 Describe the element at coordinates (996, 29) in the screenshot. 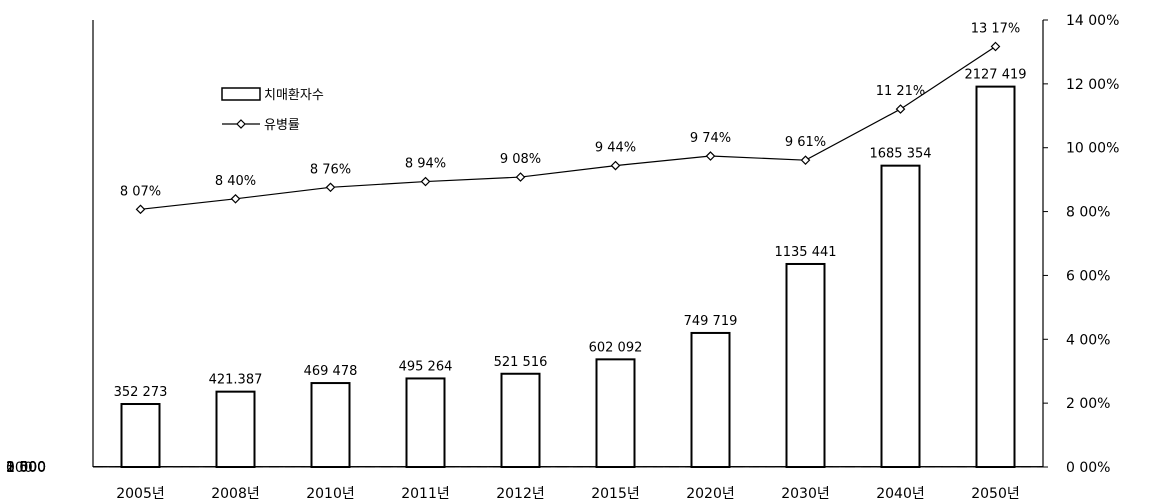

I see `prevalence-value-label: 13 17%` at that location.